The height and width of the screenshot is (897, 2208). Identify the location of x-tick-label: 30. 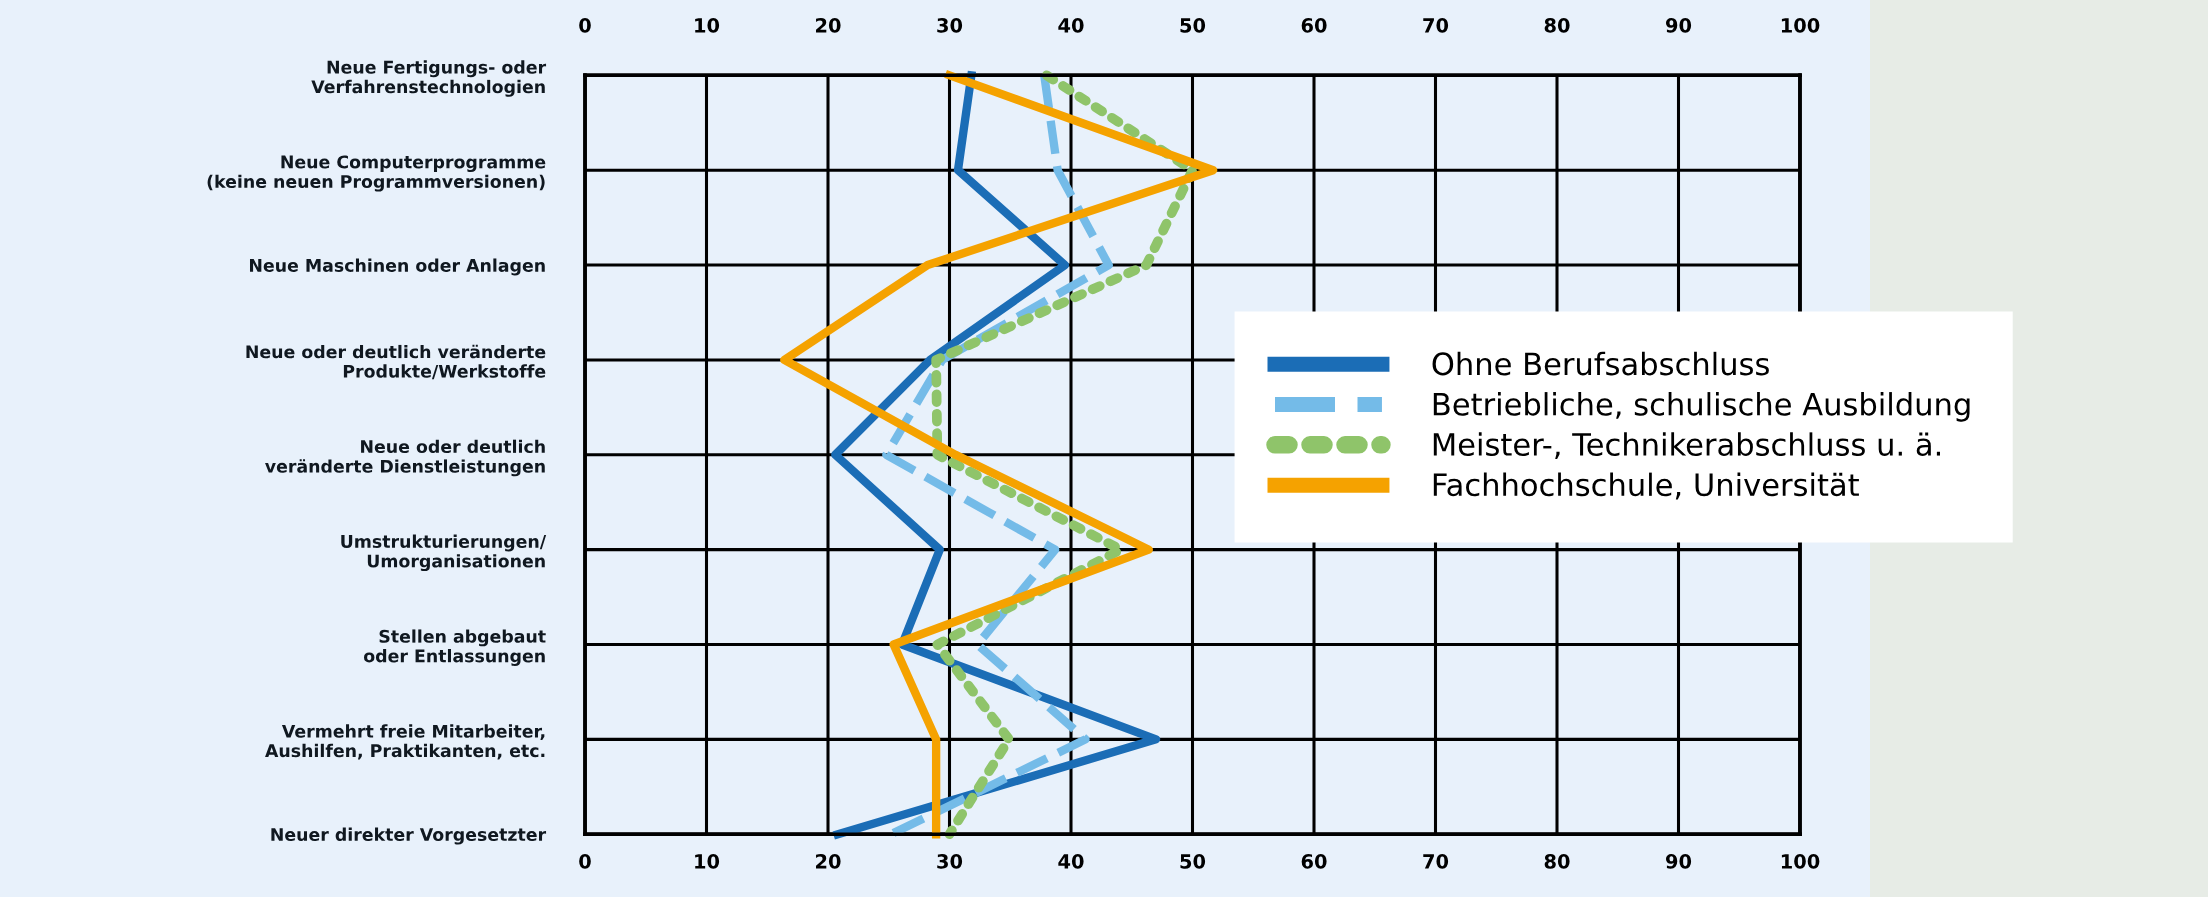
(950, 861).